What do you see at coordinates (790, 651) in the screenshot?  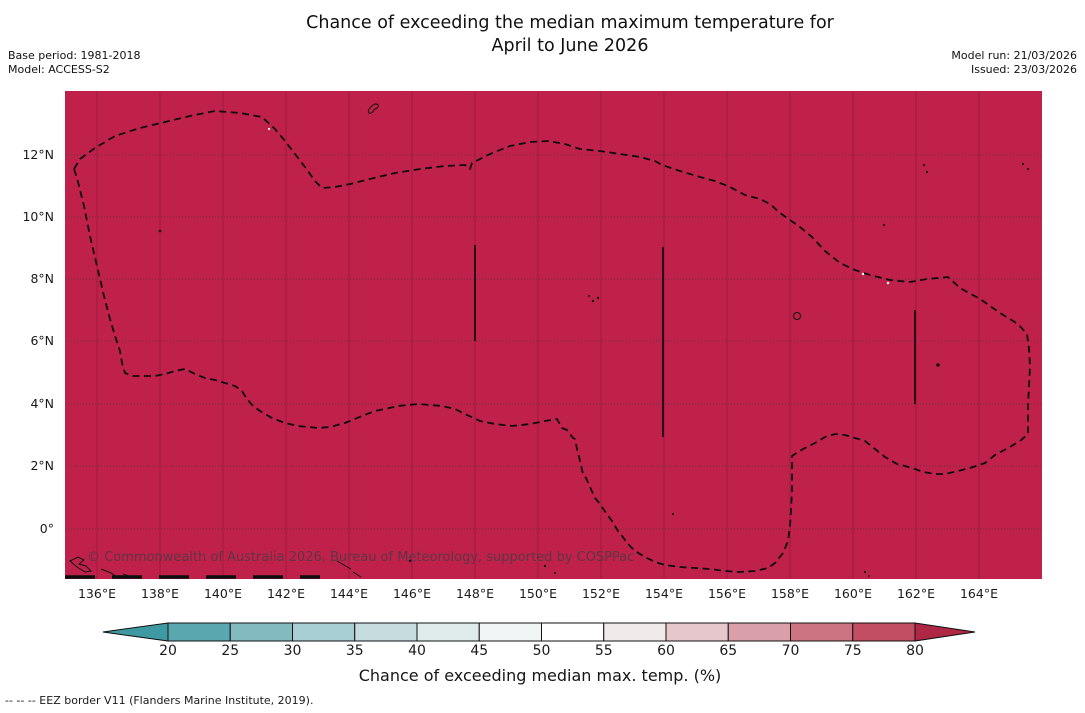 I see `colorbar-tick-label: 70` at bounding box center [790, 651].